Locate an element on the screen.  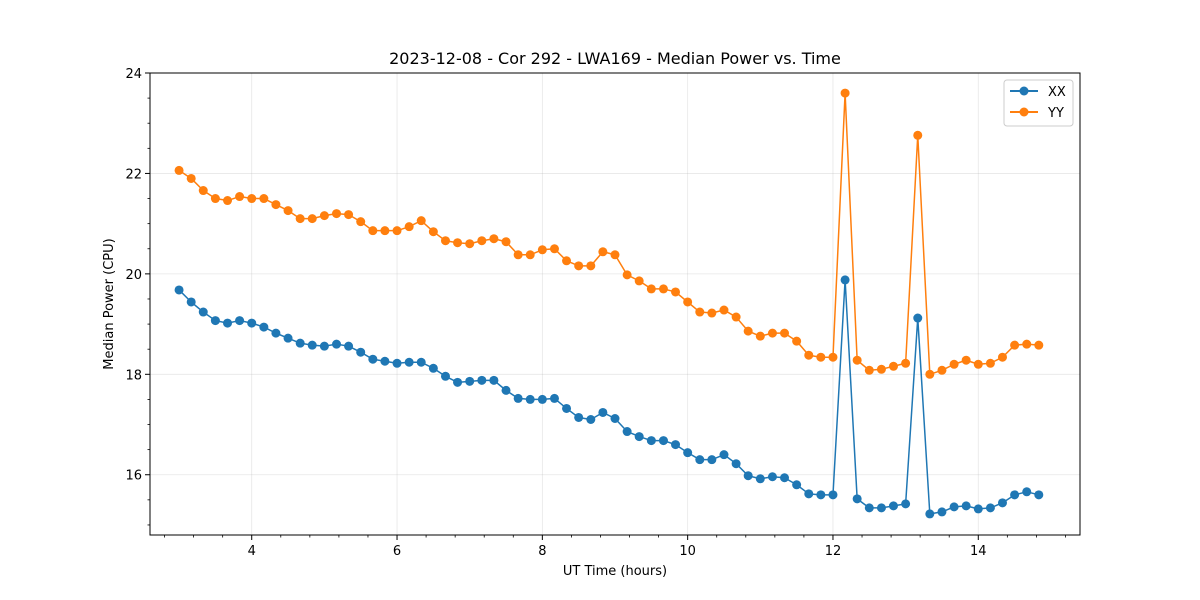
y-axis-label: Median Power (CPU) is located at coordinates (109, 303).